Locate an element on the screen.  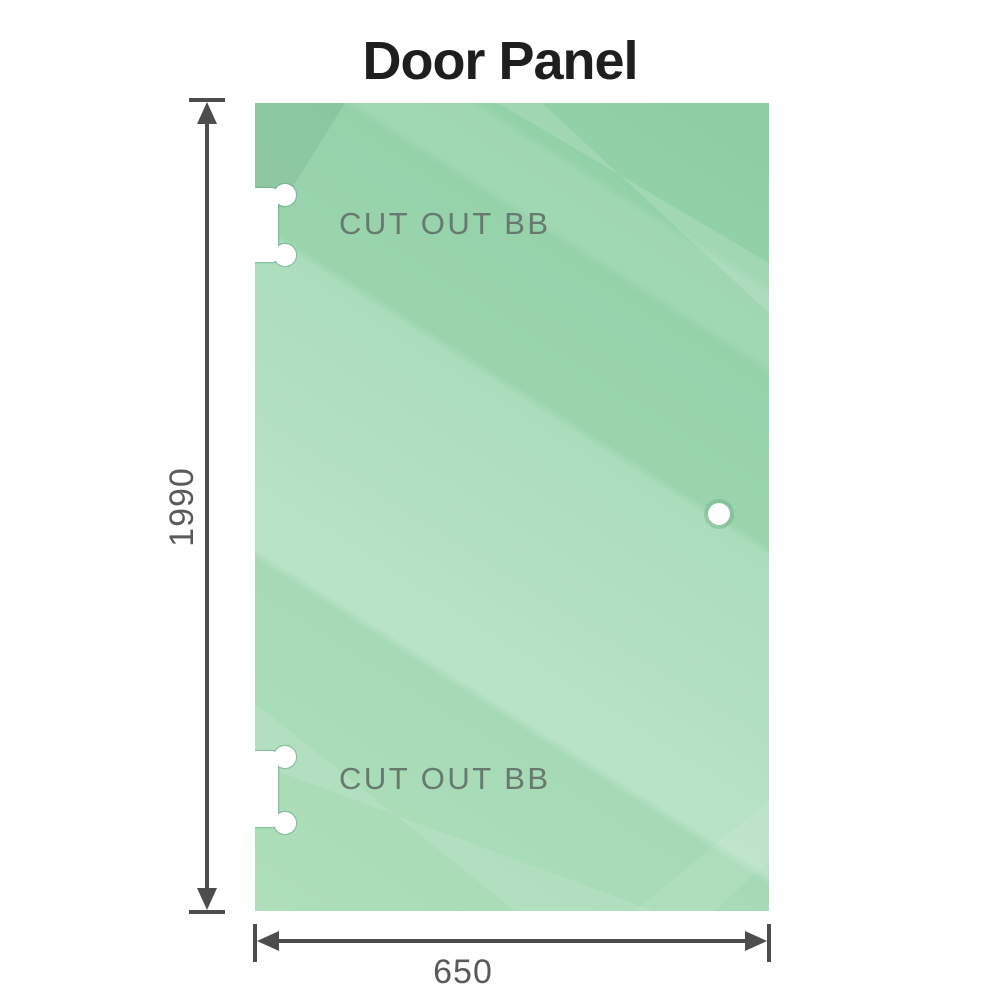
page-title: Door Panel is located at coordinates (500, 61).